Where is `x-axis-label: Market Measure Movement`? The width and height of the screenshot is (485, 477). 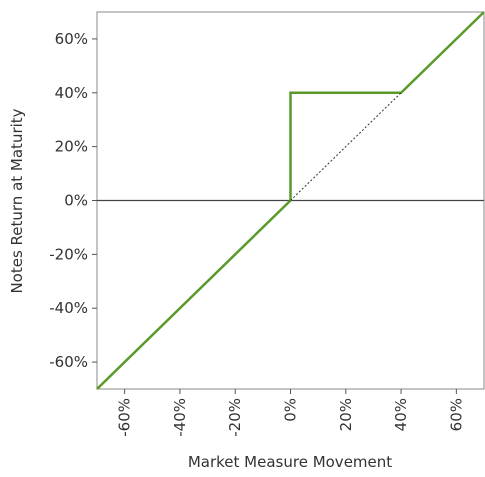
x-axis-label: Market Measure Movement is located at coordinates (290, 462).